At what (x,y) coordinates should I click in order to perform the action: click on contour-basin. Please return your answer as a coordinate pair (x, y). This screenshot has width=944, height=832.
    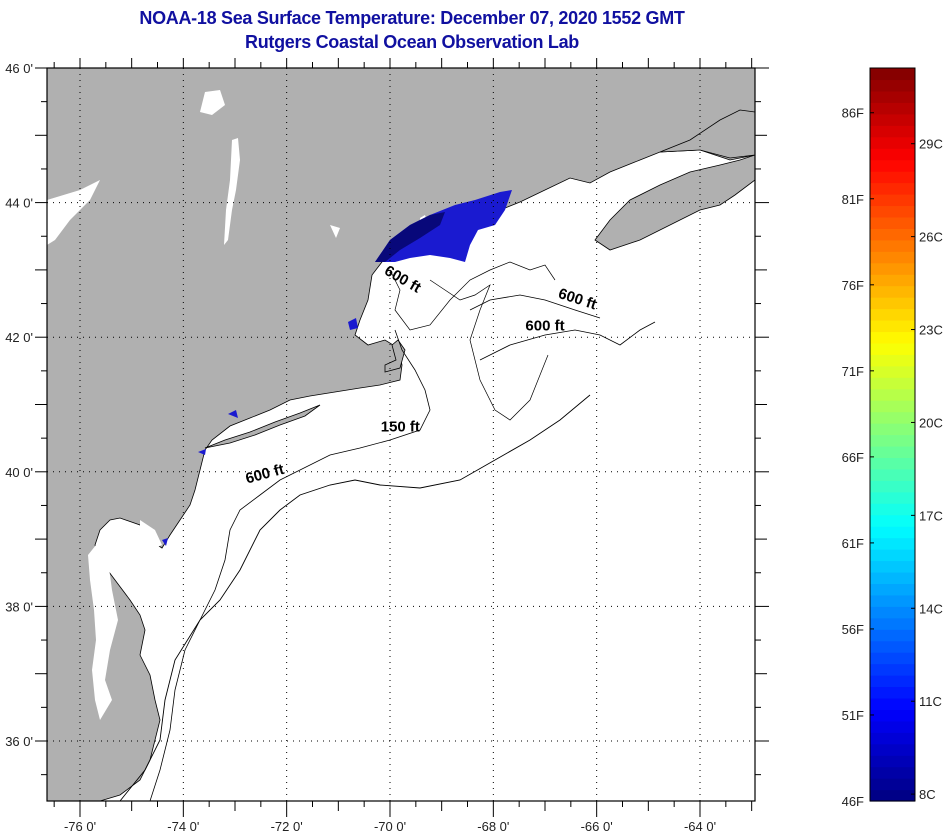
    Looking at the image, I should click on (489, 350).